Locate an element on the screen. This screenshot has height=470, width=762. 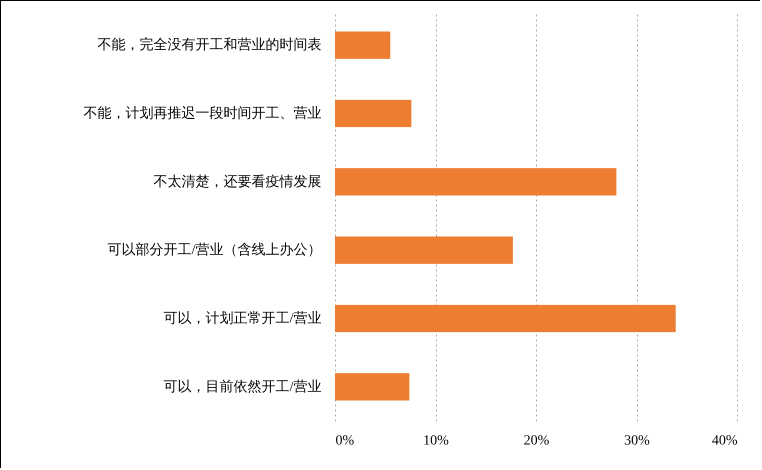
y-tick-label: 不能，完全没有开工和营业的时间表 is located at coordinates (210, 45).